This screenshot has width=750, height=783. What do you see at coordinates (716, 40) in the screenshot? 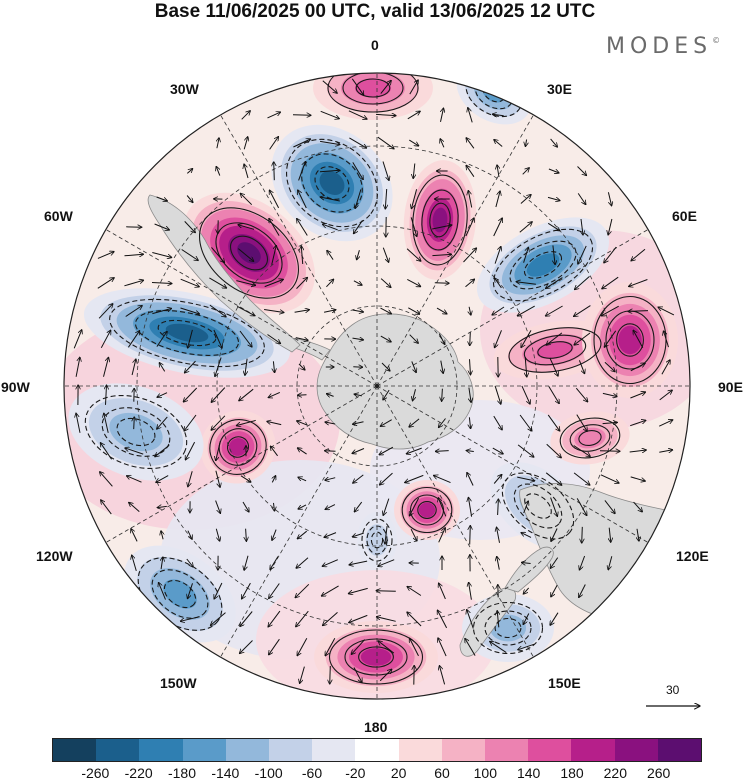
I see `copyright-mark: ©` at bounding box center [716, 40].